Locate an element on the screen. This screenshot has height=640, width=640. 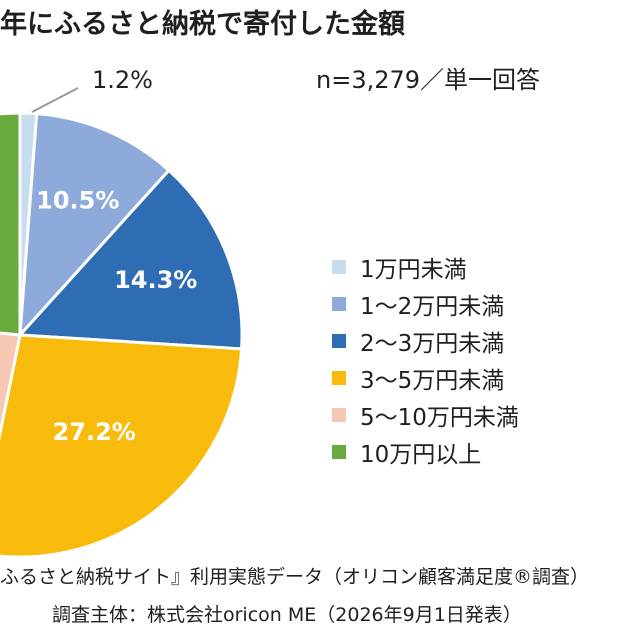
legend-item: 2～3万円未満 is located at coordinates (425, 340).